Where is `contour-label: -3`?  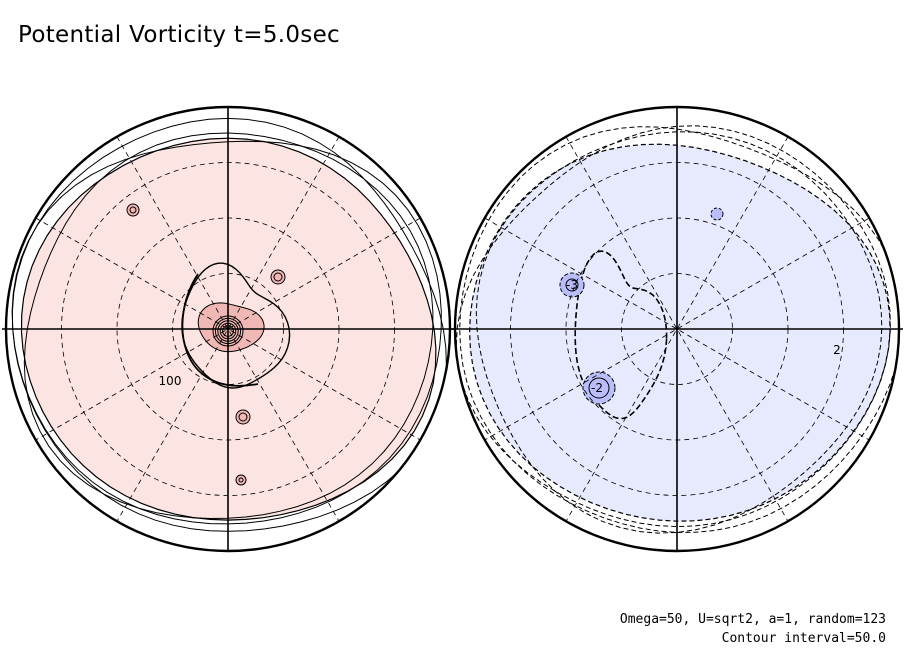
contour-label: -3 is located at coordinates (572, 285).